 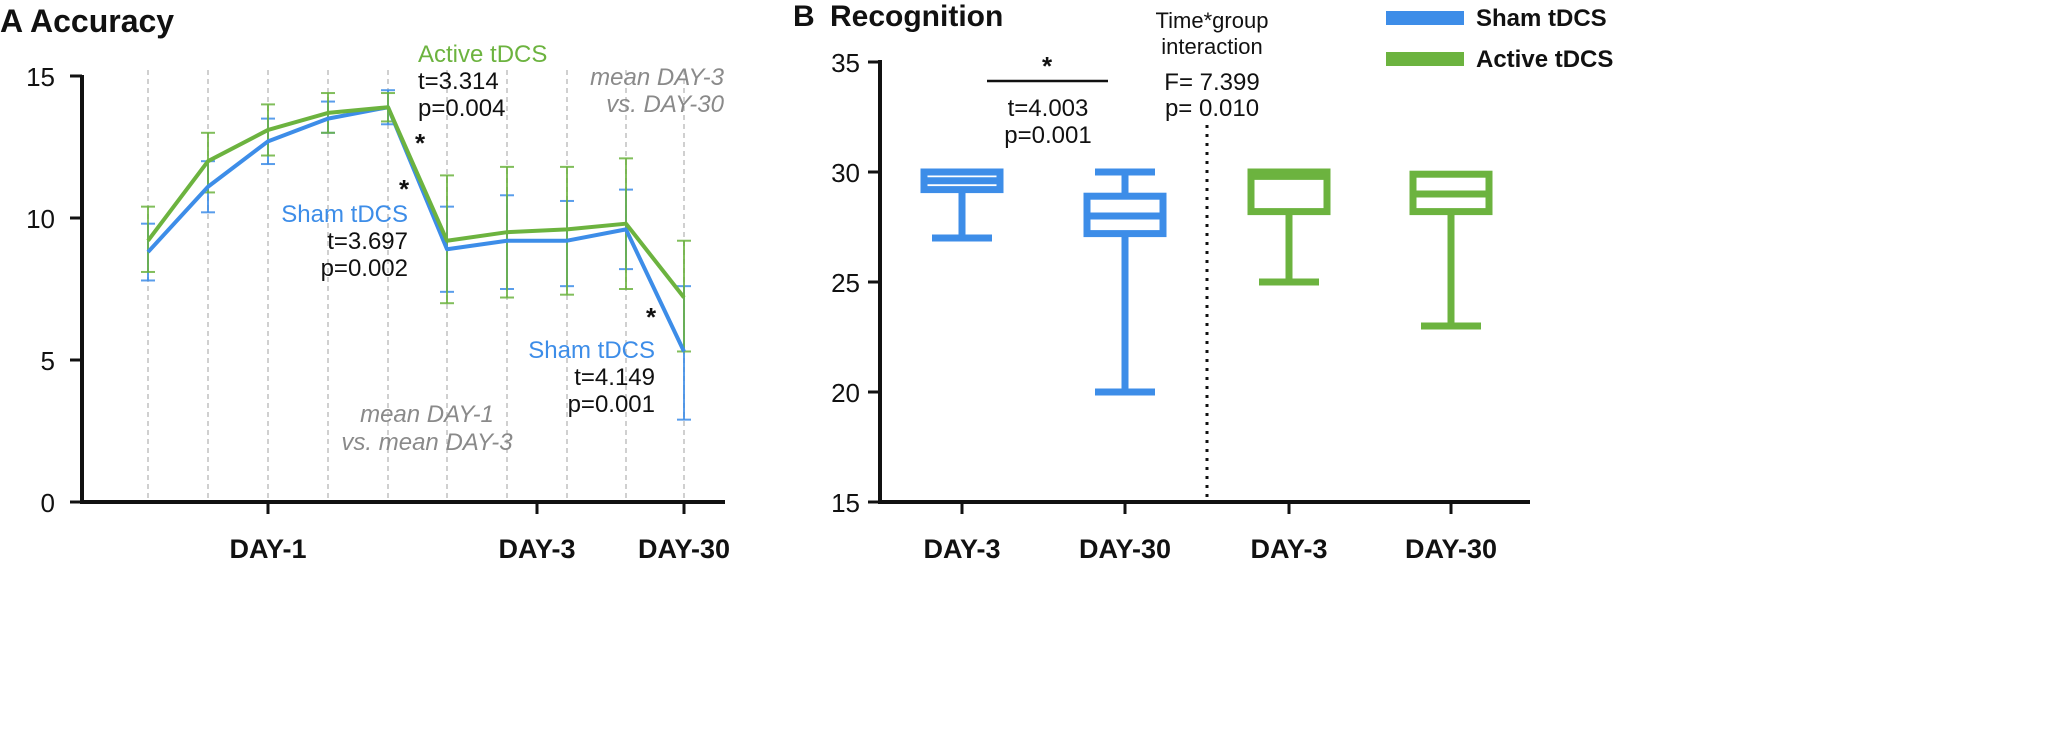 I want to click on panel-a-ytick-label: 5, so click(x=48, y=361).